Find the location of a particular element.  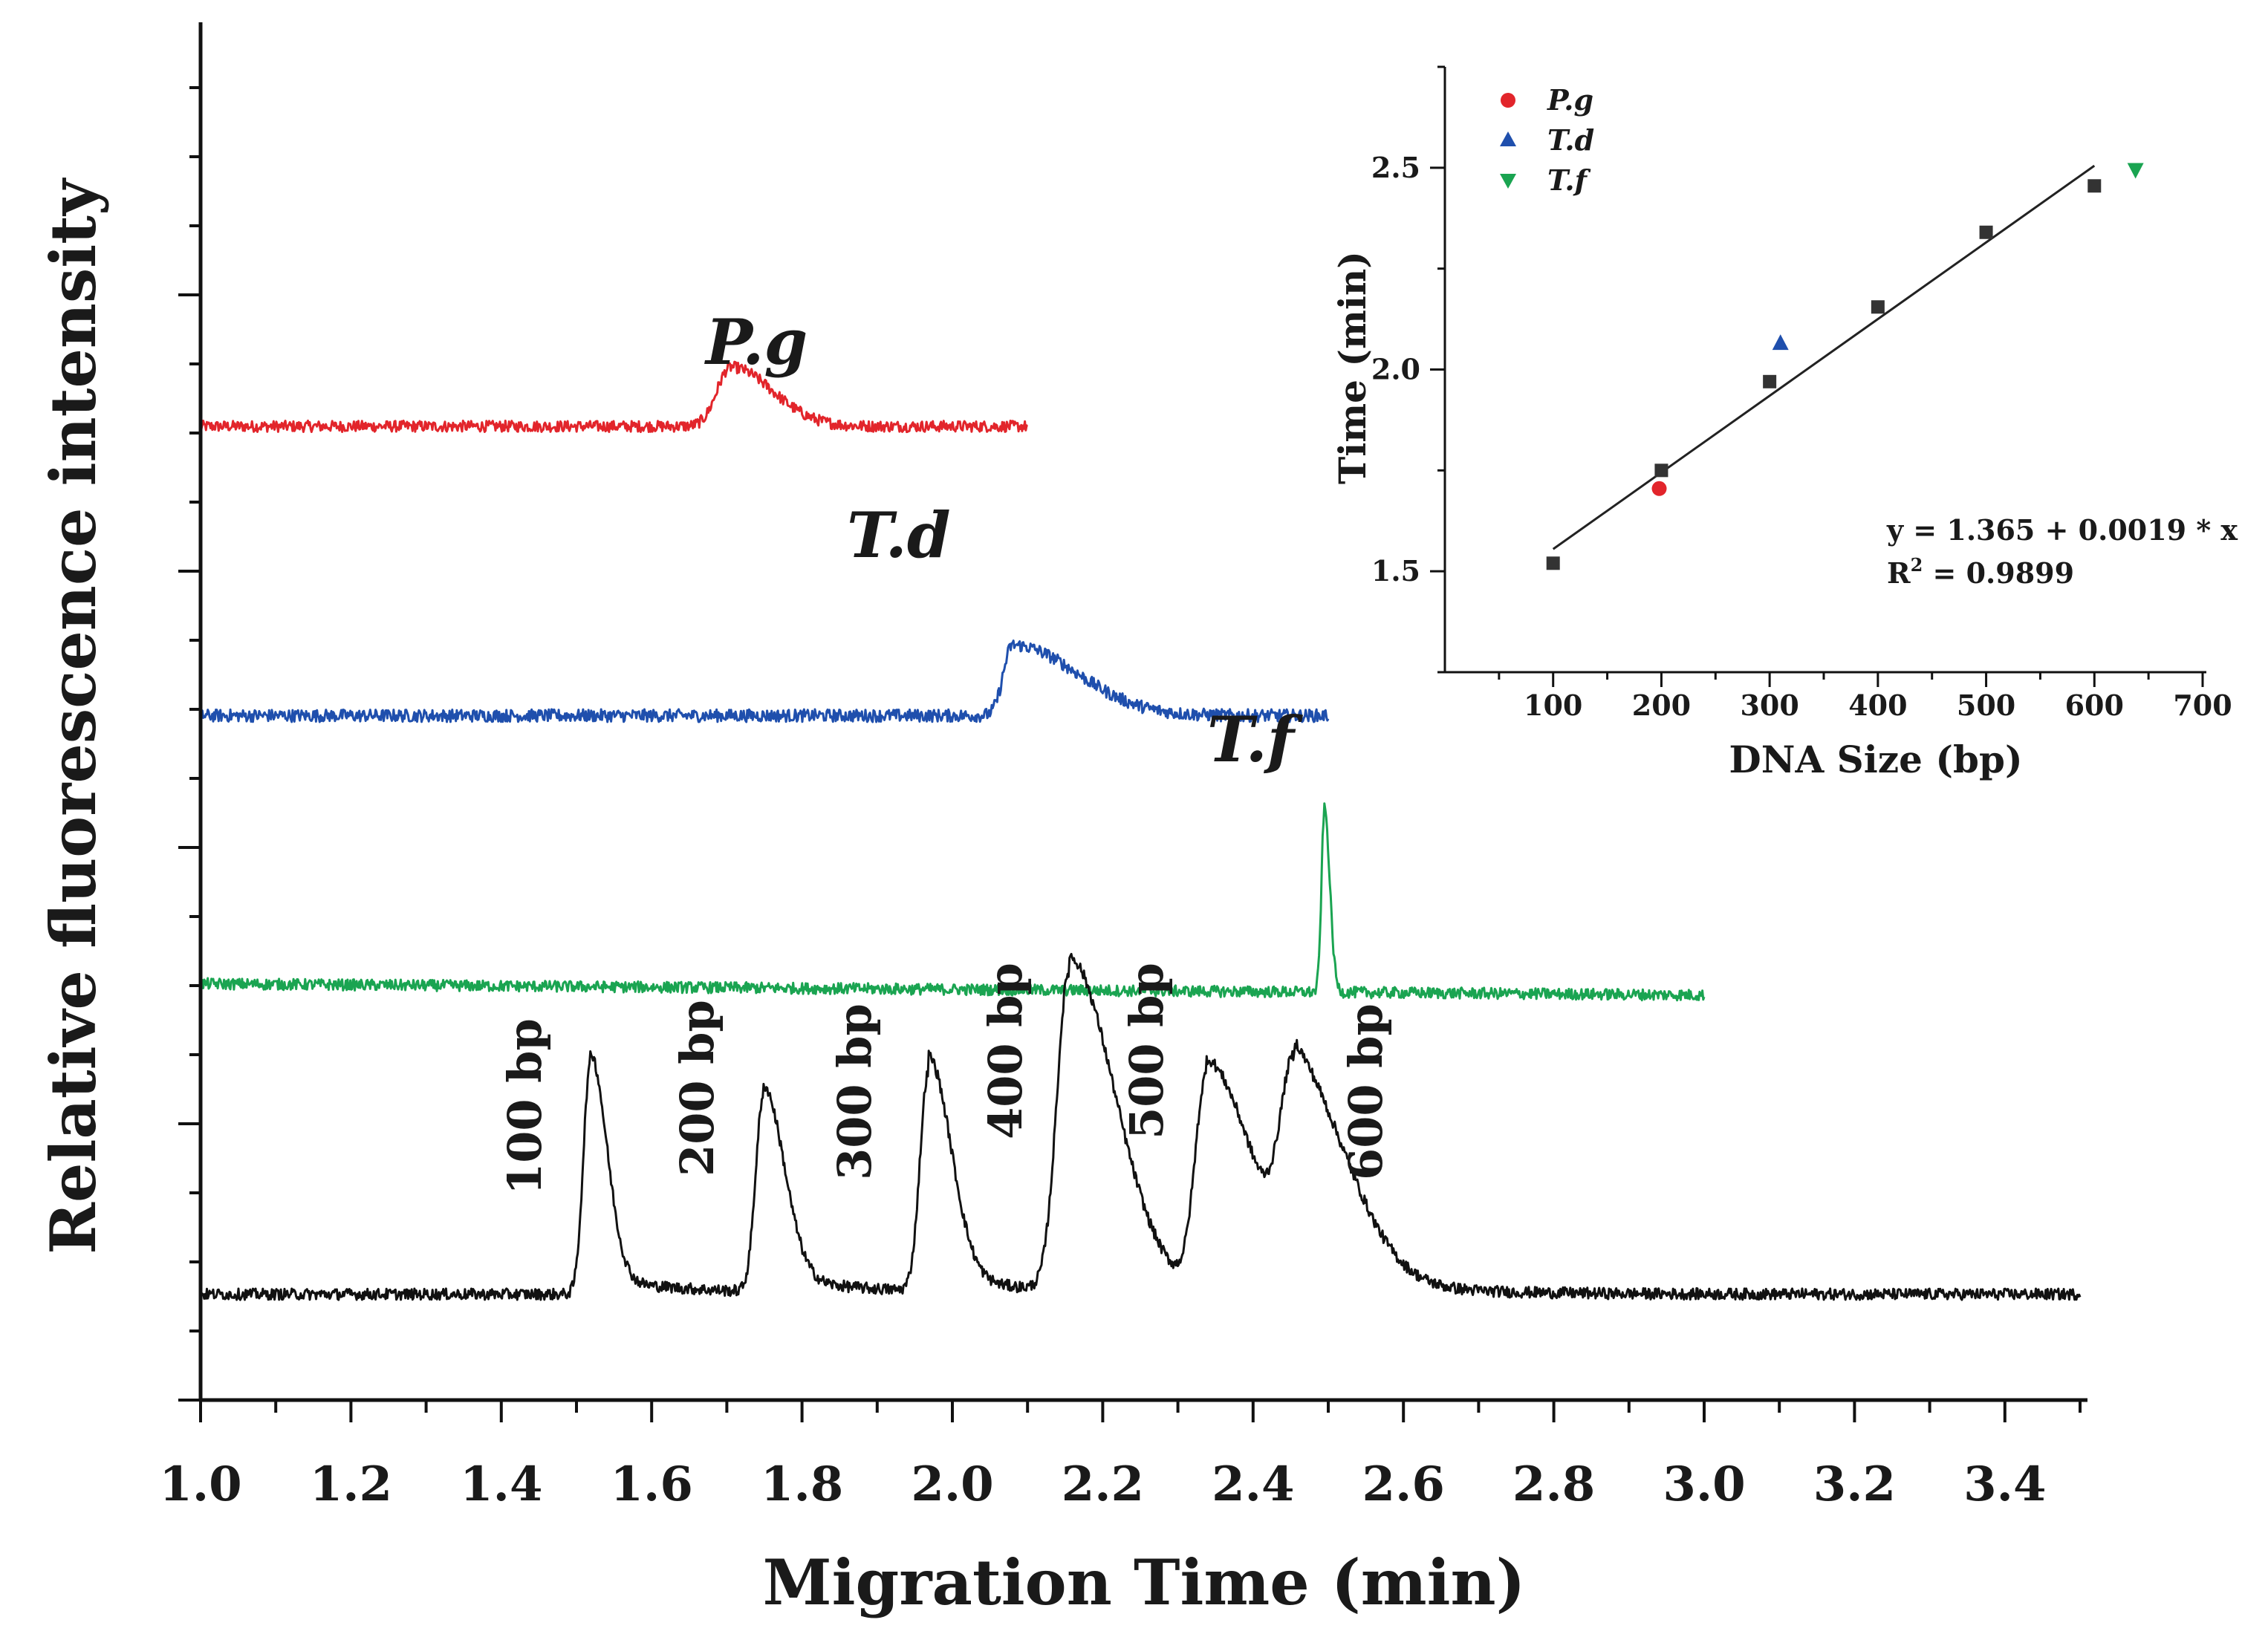

inset-x-tick-label: 400 is located at coordinates (1877, 705).